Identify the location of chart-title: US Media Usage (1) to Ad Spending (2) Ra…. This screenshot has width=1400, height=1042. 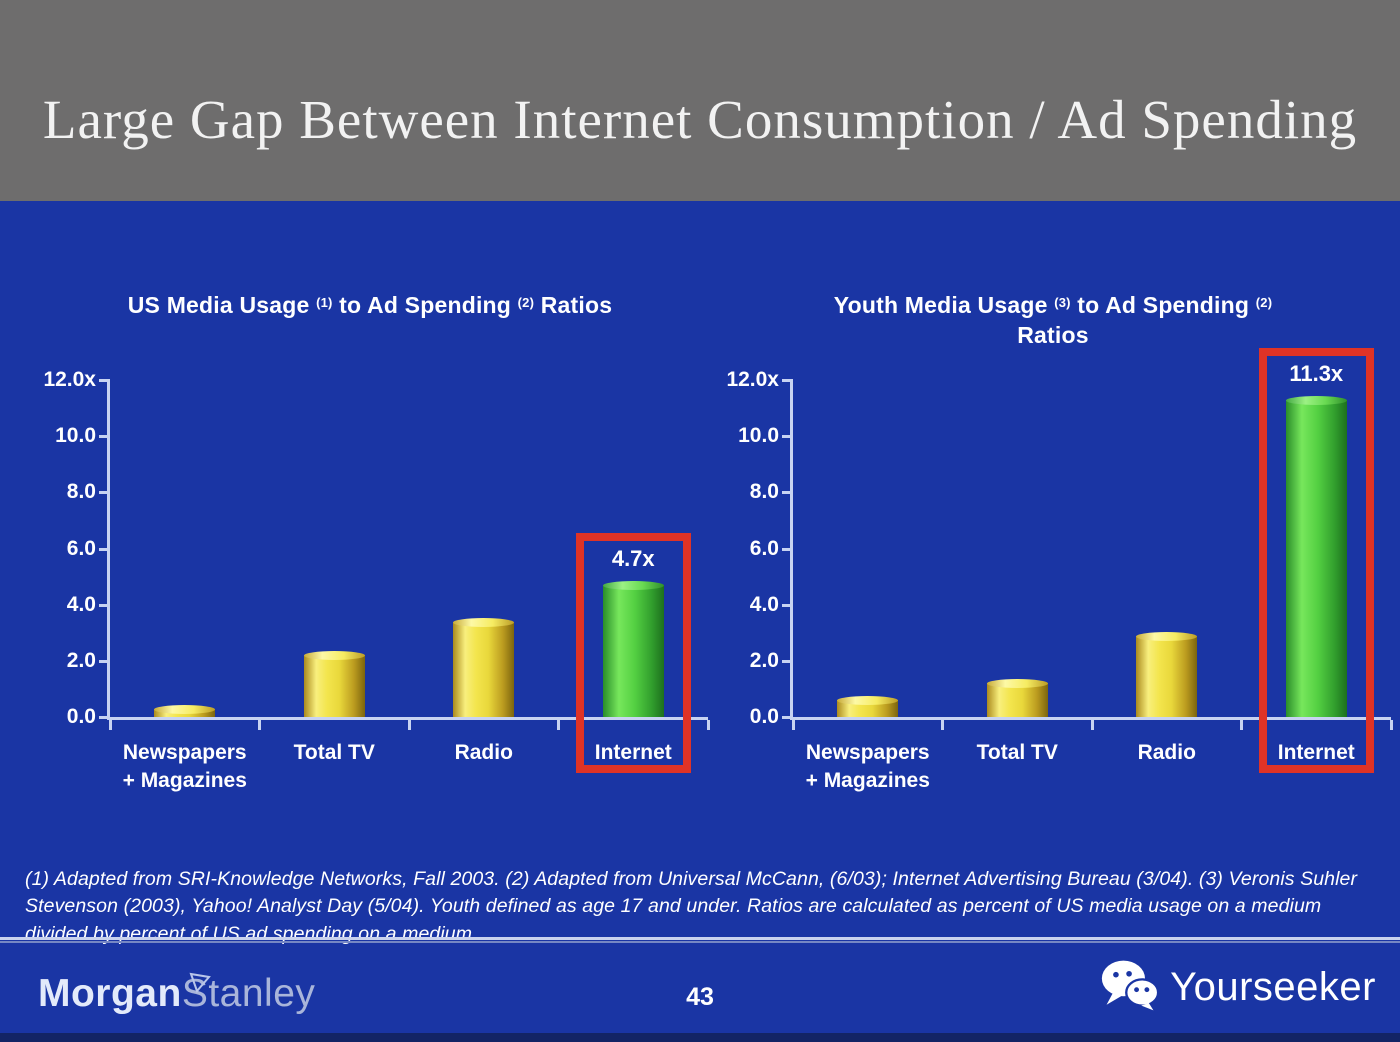
(370, 332).